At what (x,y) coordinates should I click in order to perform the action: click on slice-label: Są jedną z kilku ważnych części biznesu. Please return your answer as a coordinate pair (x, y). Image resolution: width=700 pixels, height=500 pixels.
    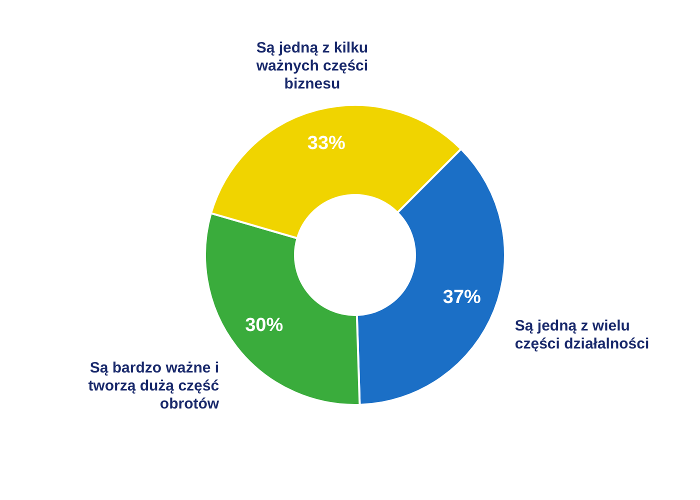
    Looking at the image, I should click on (311, 65).